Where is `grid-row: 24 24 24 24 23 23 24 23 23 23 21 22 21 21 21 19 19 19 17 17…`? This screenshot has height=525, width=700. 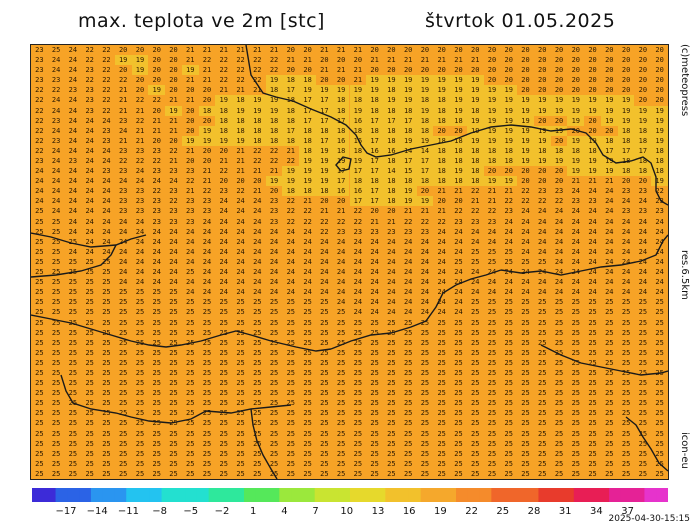 grid-row: 24 24 24 24 23 23 24 23 23 23 21 22 21 21 21 19 19 19 17 17… is located at coordinates (349, 171).